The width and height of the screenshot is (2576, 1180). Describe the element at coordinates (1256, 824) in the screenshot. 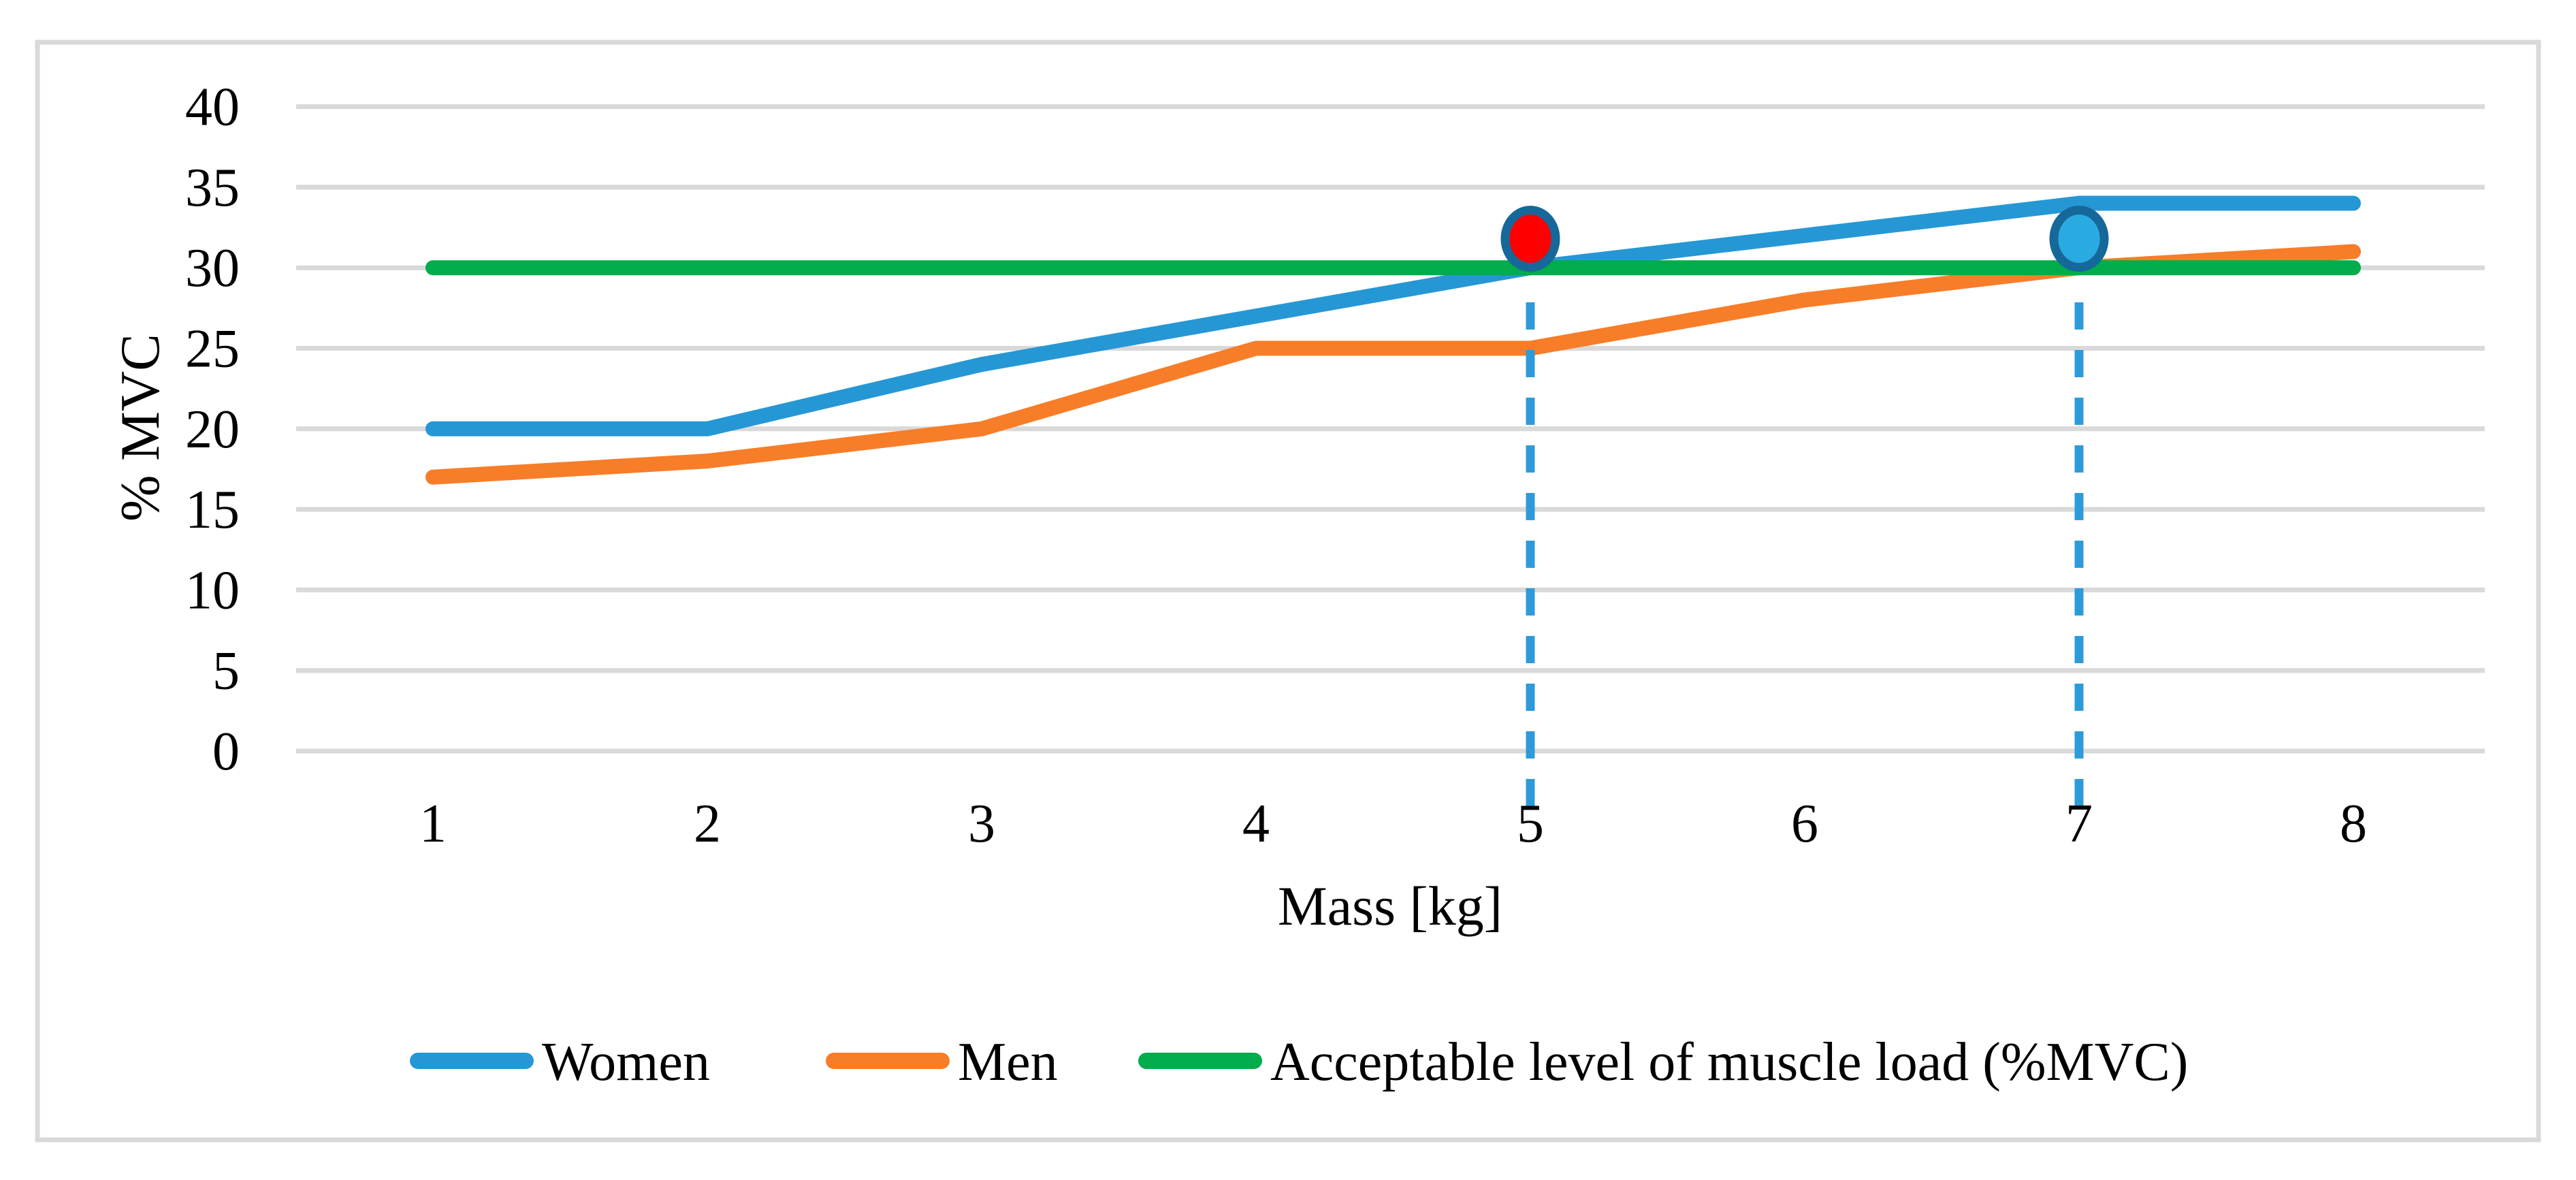

I see `x-tick-label-4: 4` at that location.